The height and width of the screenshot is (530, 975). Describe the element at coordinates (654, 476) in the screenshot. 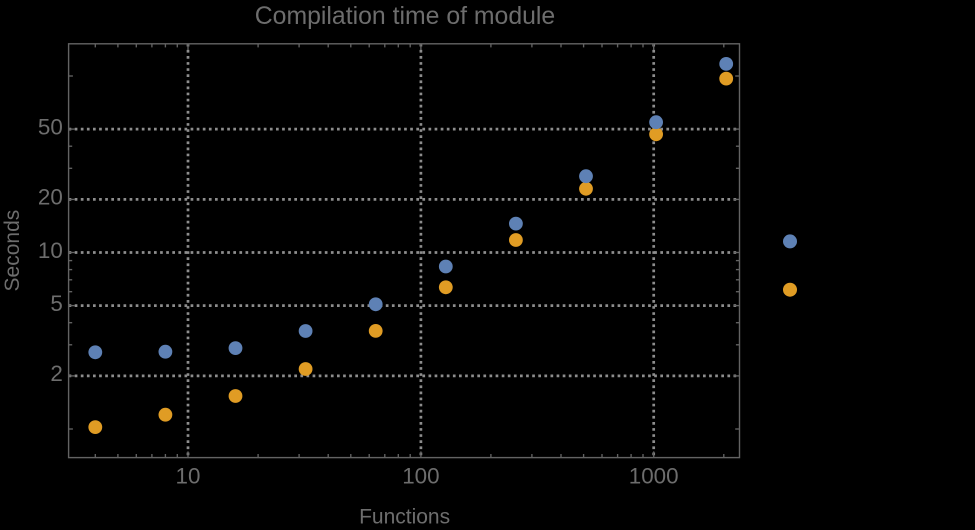

I see `svg-text: 1000` at that location.